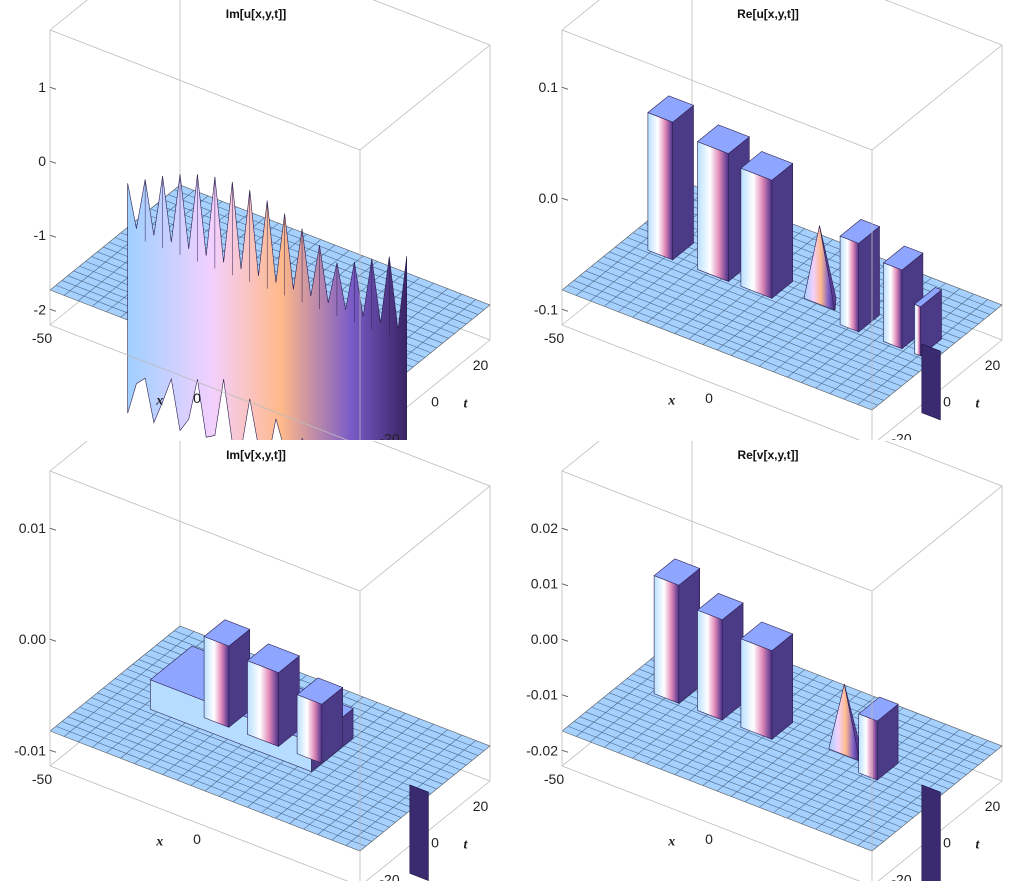  Describe the element at coordinates (549, 87) in the screenshot. I see `z-tick-label: 0.1` at that location.